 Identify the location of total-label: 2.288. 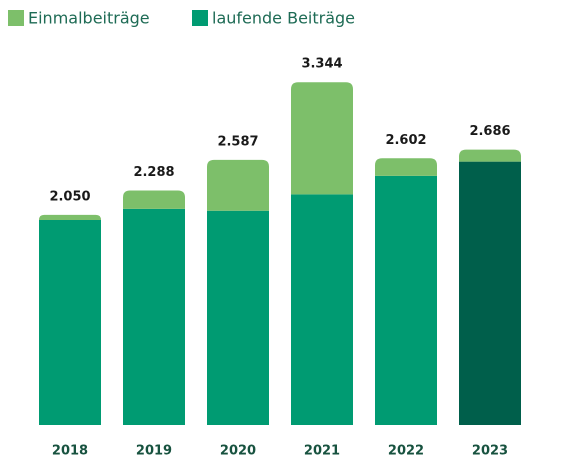
(153, 172).